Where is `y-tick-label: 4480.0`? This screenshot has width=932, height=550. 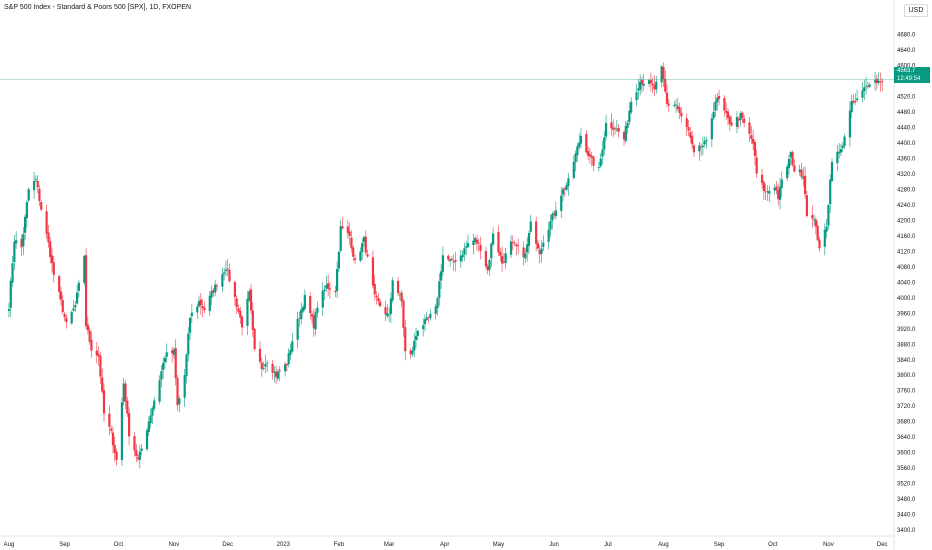 y-tick-label: 4480.0 is located at coordinates (906, 113).